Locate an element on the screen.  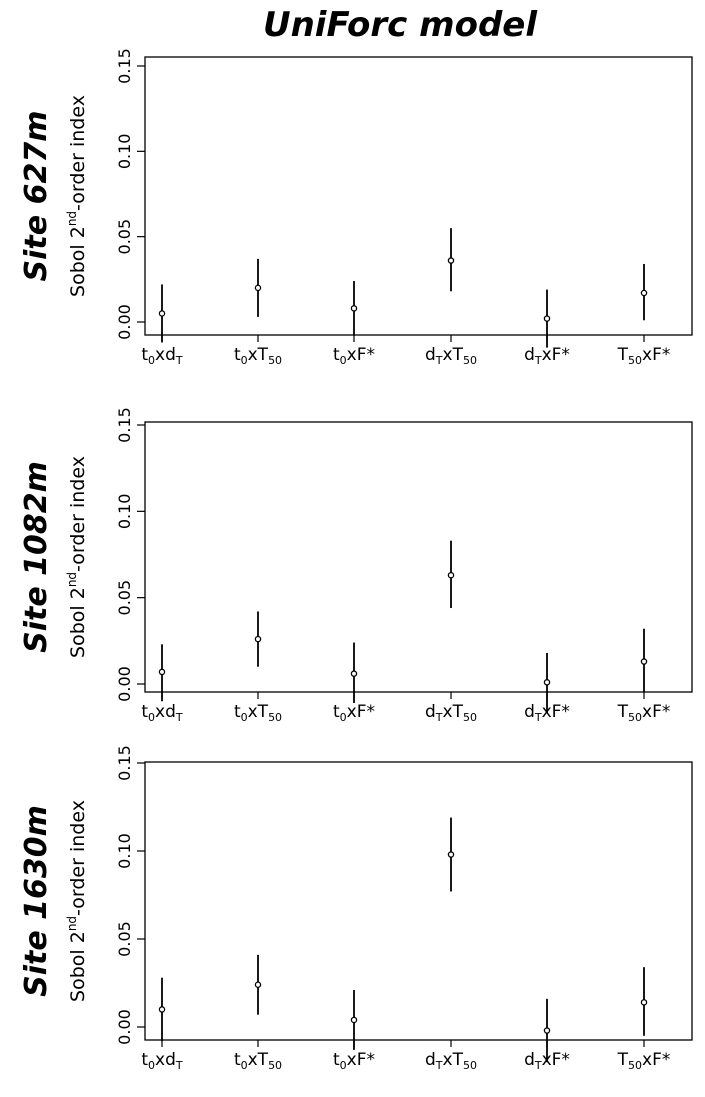
site-label: Site 627m is located at coordinates (36, 196).